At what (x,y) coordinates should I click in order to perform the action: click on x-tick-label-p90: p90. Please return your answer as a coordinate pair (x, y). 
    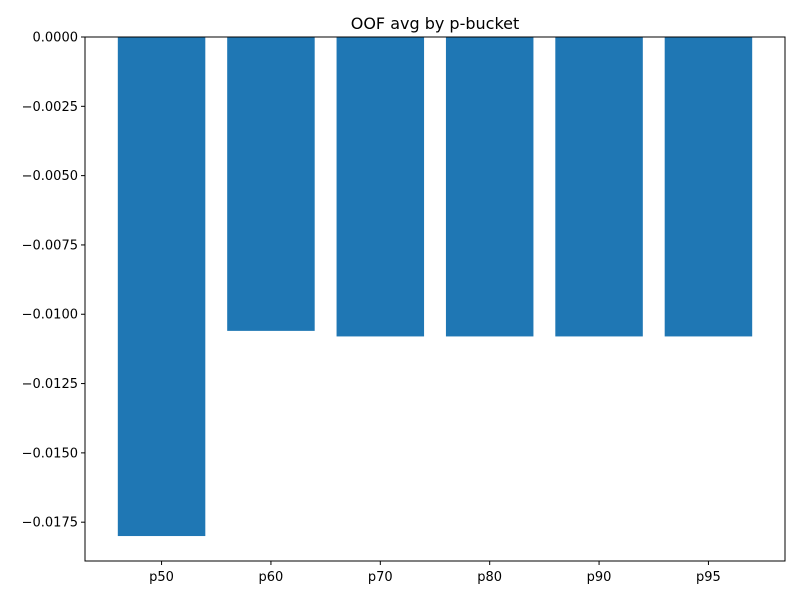
    Looking at the image, I should click on (599, 577).